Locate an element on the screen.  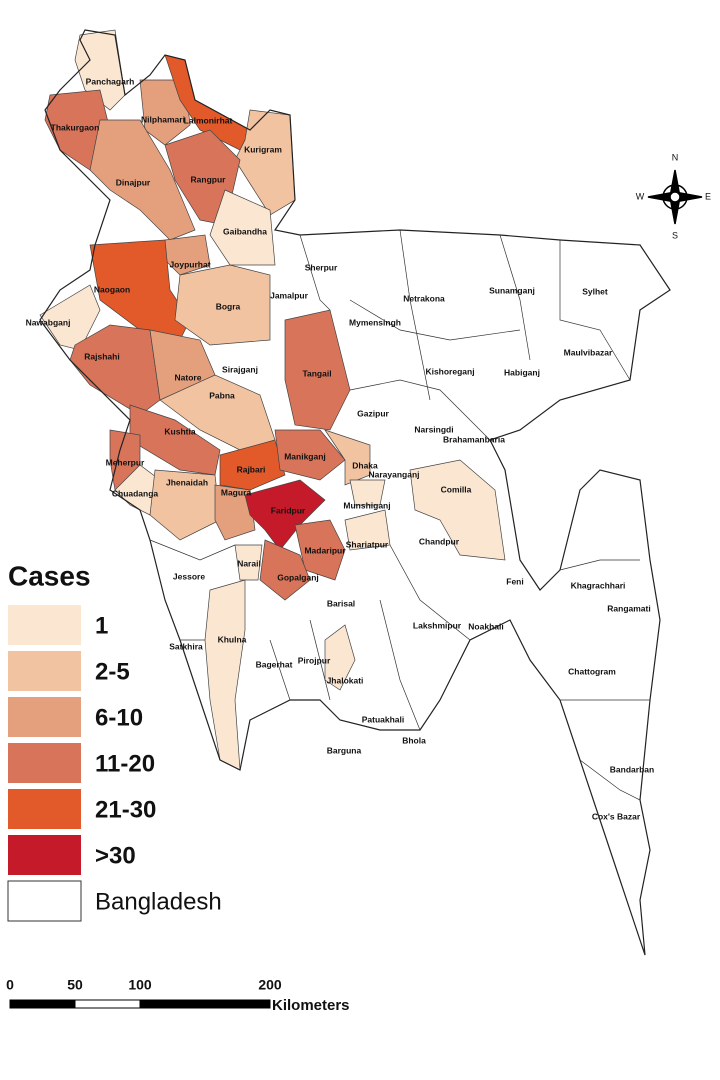
scale-tick-label: 200 is located at coordinates (270, 985).